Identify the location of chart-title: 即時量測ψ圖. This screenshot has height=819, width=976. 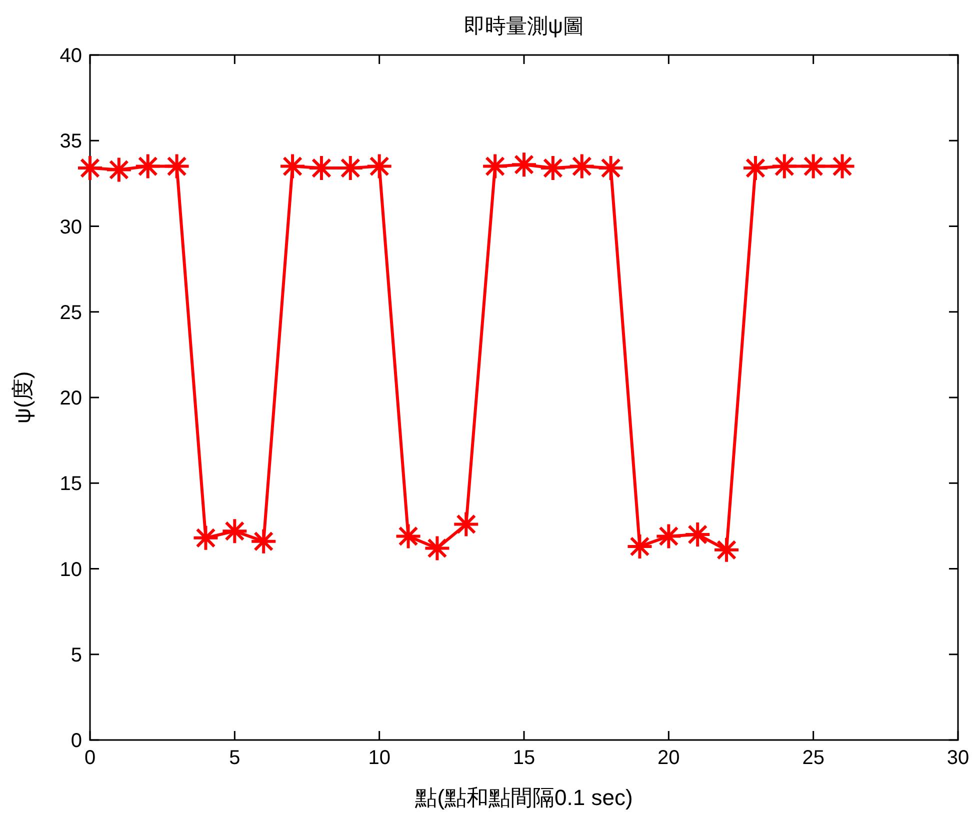
(524, 26).